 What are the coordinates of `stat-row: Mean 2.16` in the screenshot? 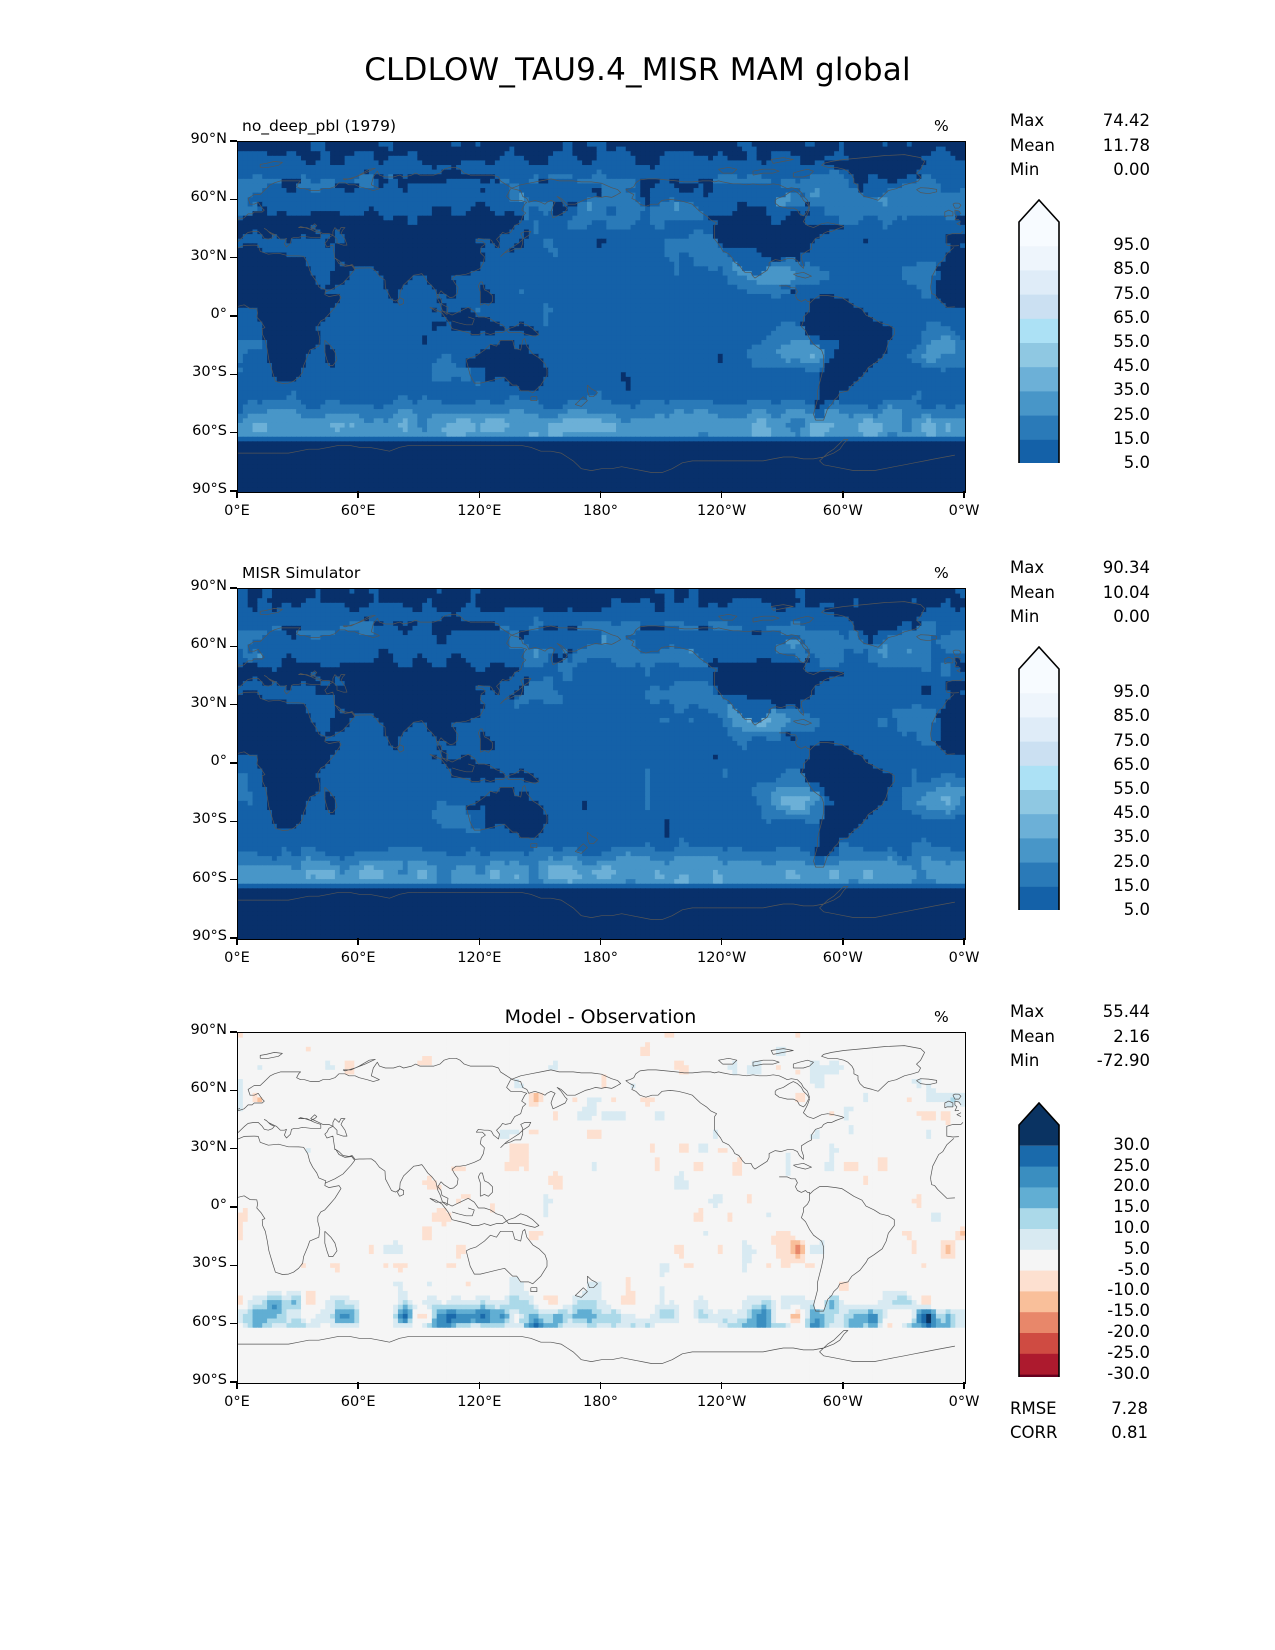 It's located at (1080, 1037).